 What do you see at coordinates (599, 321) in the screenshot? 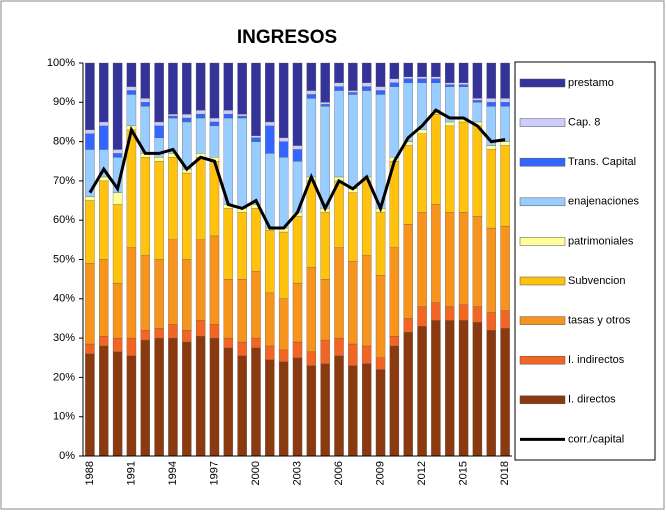
I see `legend-label: tasas y otros` at bounding box center [599, 321].